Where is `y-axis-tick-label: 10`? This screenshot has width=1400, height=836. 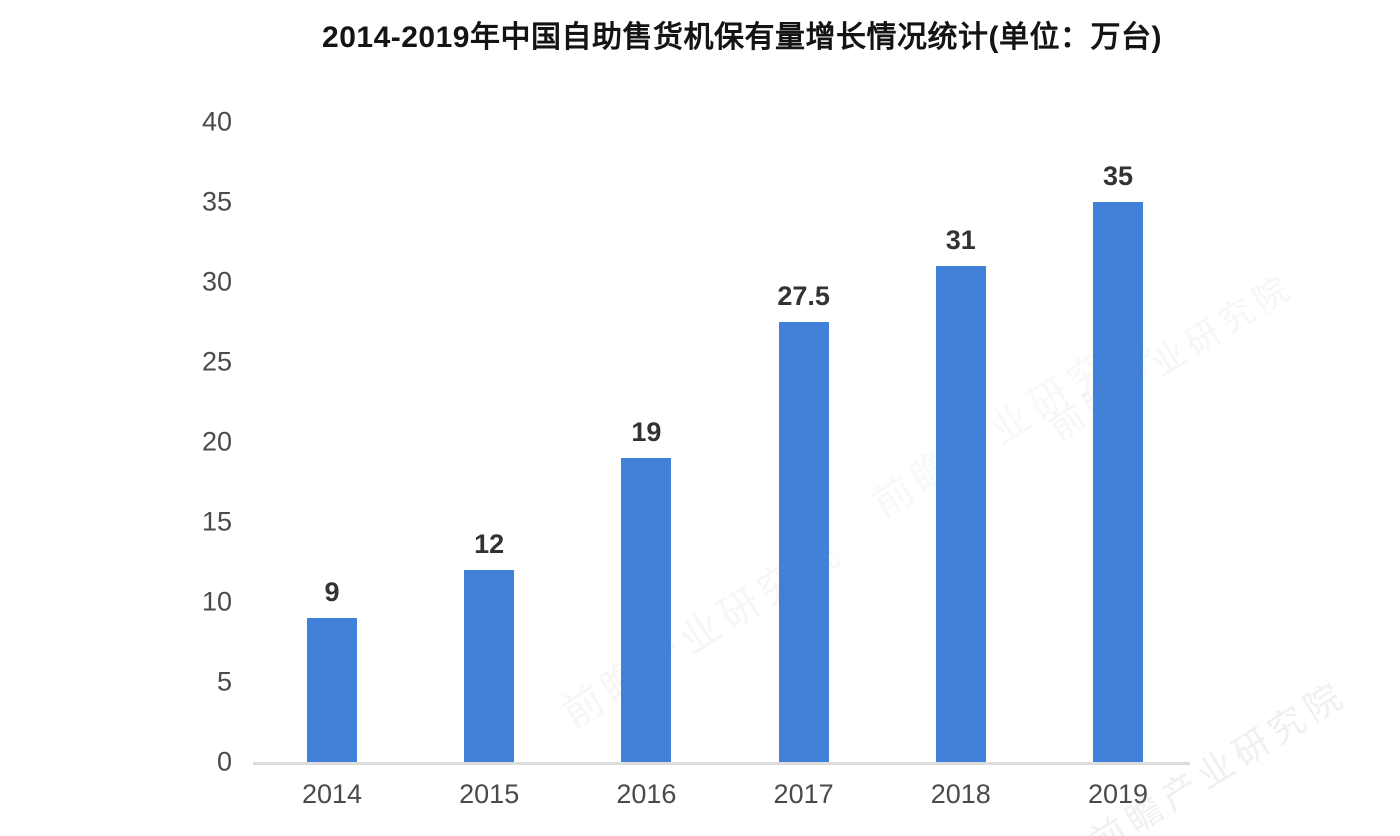 y-axis-tick-label: 10 is located at coordinates (216, 601).